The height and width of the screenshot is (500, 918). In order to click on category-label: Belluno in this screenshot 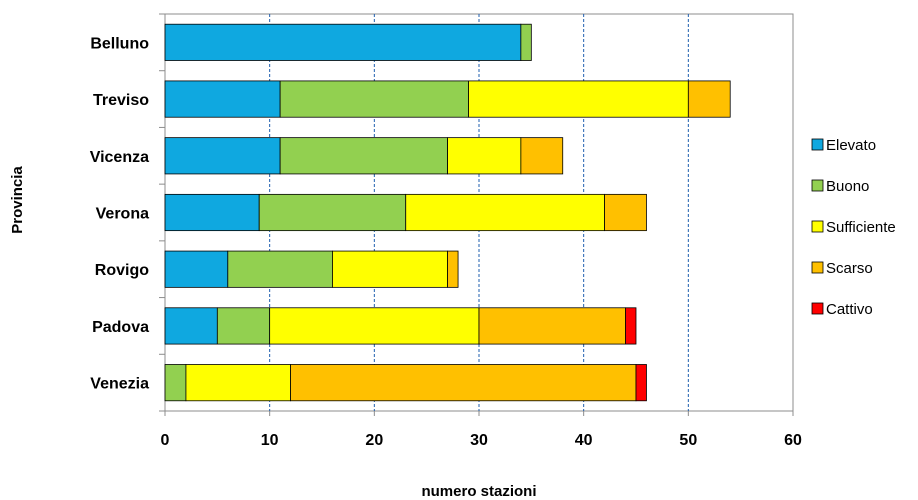, I will do `click(119, 43)`.